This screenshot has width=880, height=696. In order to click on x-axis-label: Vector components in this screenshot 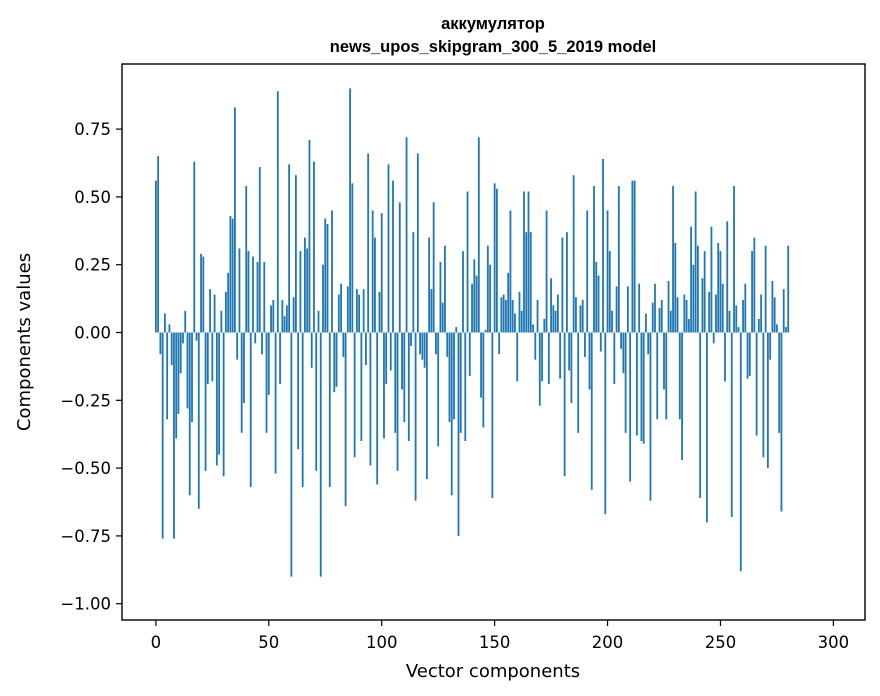, I will do `click(493, 671)`.